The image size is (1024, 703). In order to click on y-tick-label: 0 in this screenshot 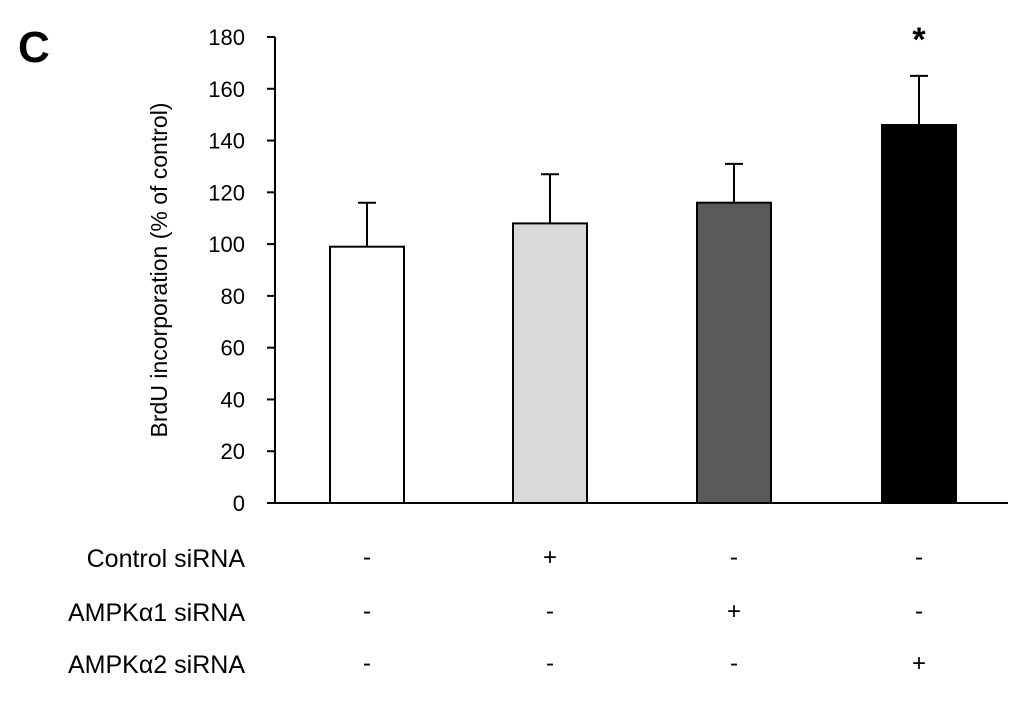, I will do `click(239, 503)`.